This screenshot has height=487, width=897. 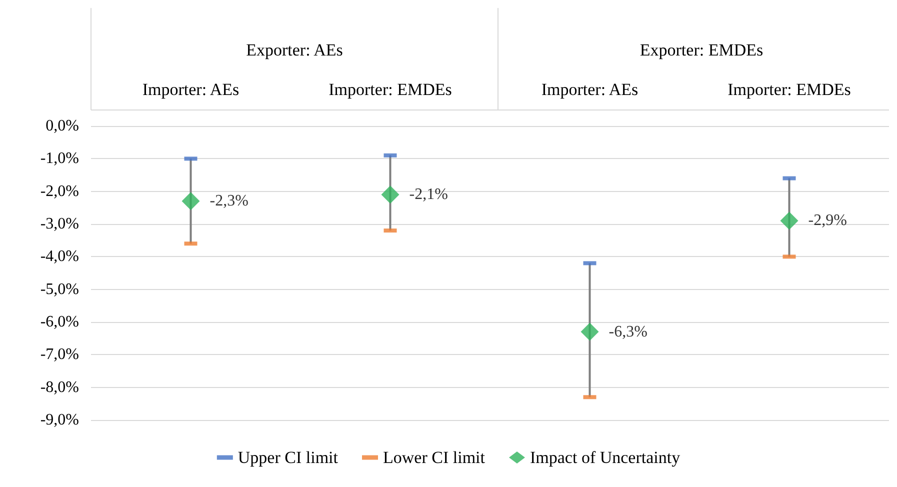 What do you see at coordinates (605, 457) in the screenshot?
I see `legend-label: Impact of Uncertainty` at bounding box center [605, 457].